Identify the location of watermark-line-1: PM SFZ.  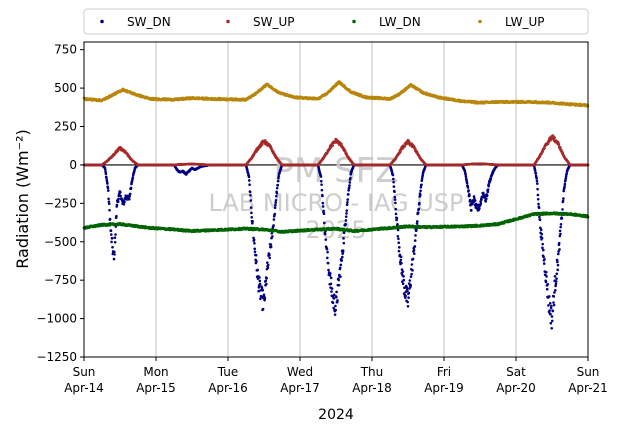
(335, 171).